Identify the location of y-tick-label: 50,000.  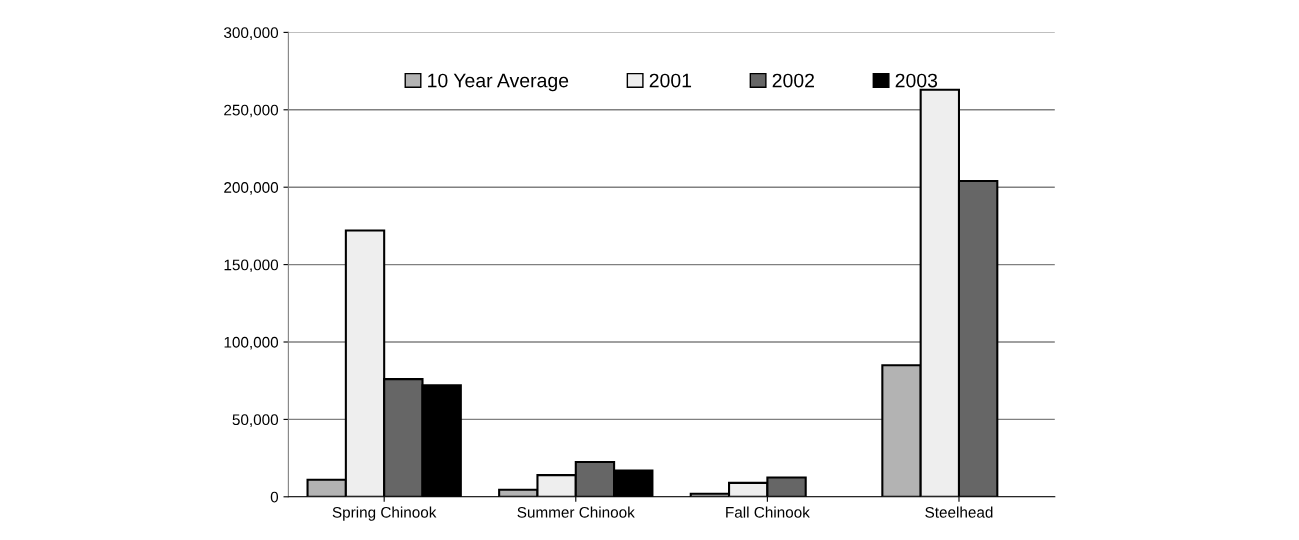
(255, 420).